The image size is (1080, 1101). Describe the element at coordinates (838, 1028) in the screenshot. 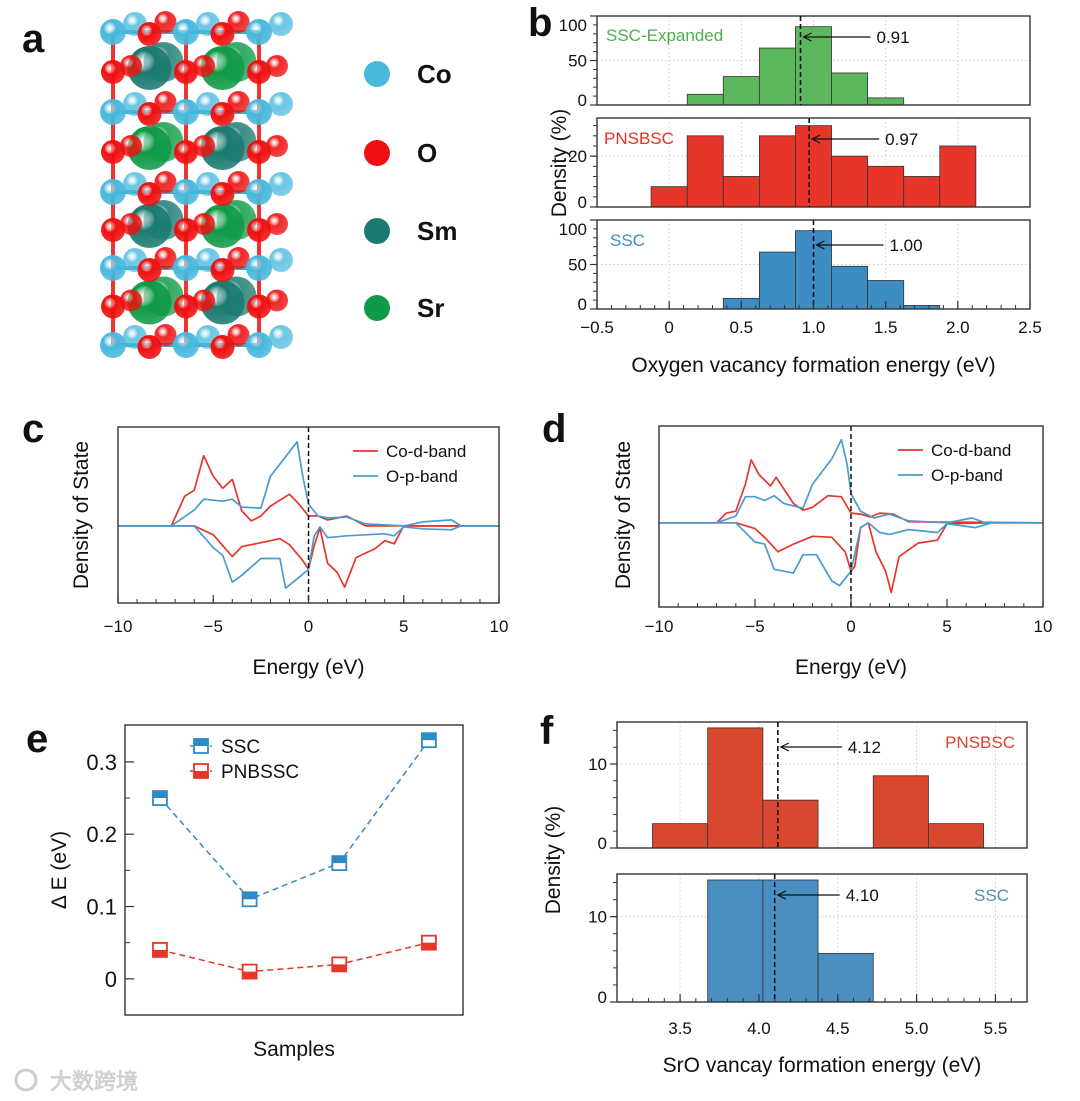

I see `x-tick-label: 4.5` at that location.